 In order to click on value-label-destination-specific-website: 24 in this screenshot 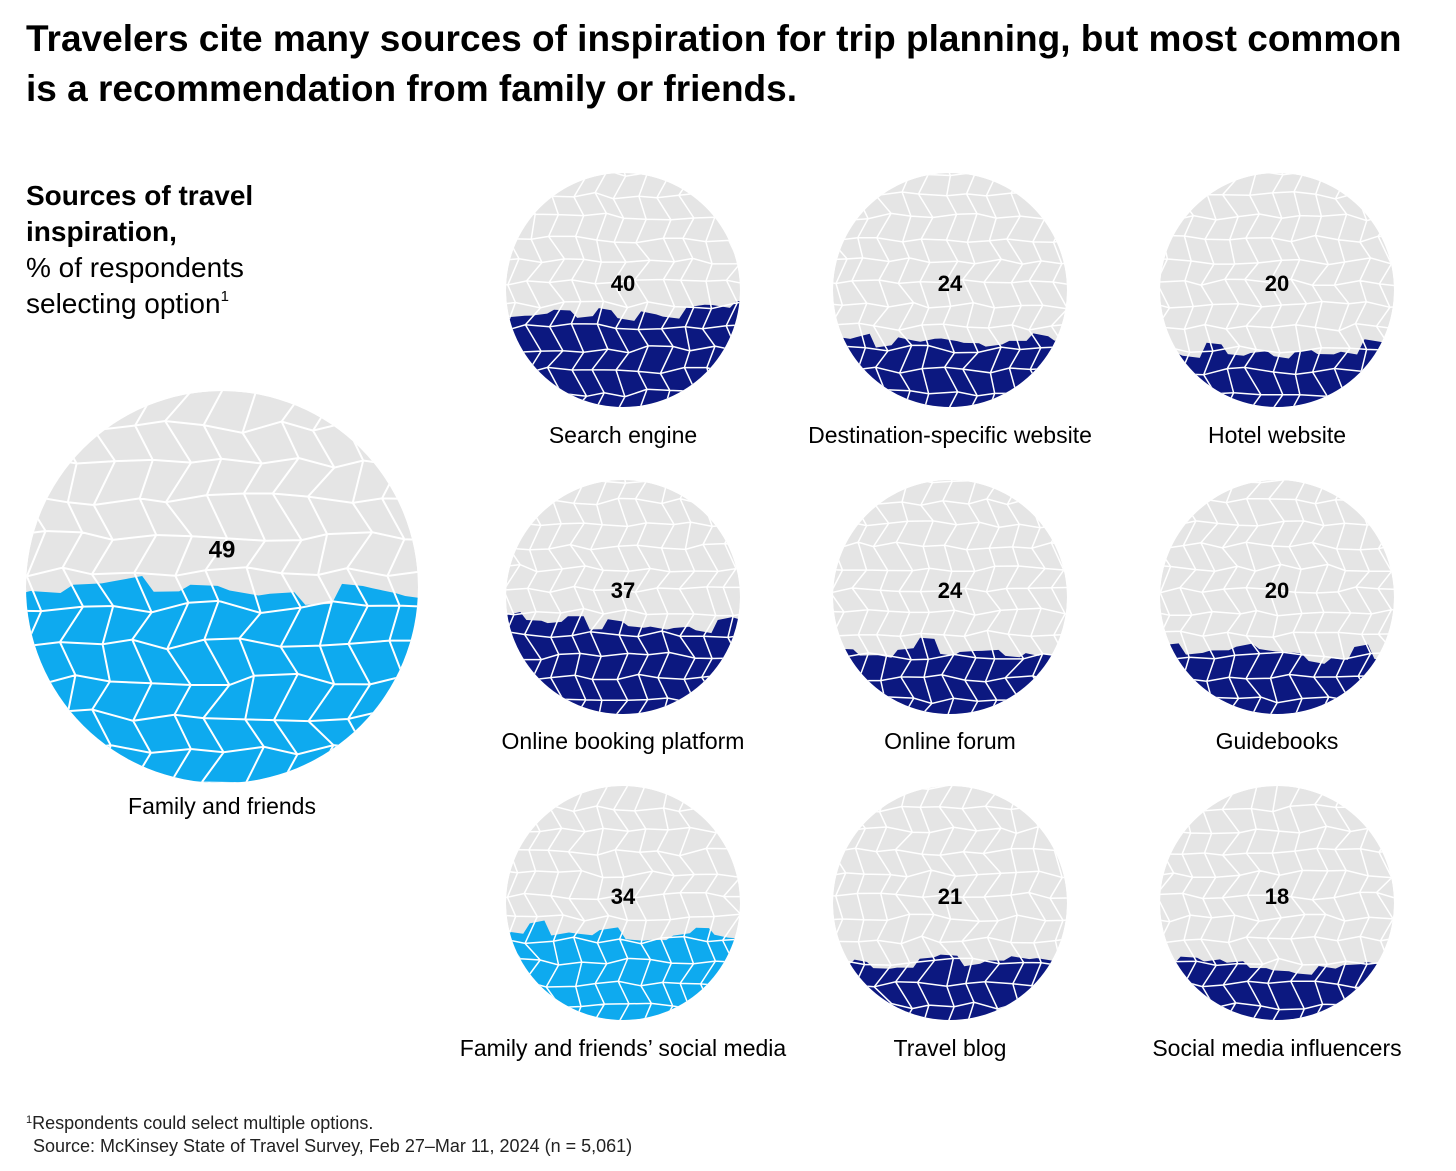, I will do `click(950, 283)`.